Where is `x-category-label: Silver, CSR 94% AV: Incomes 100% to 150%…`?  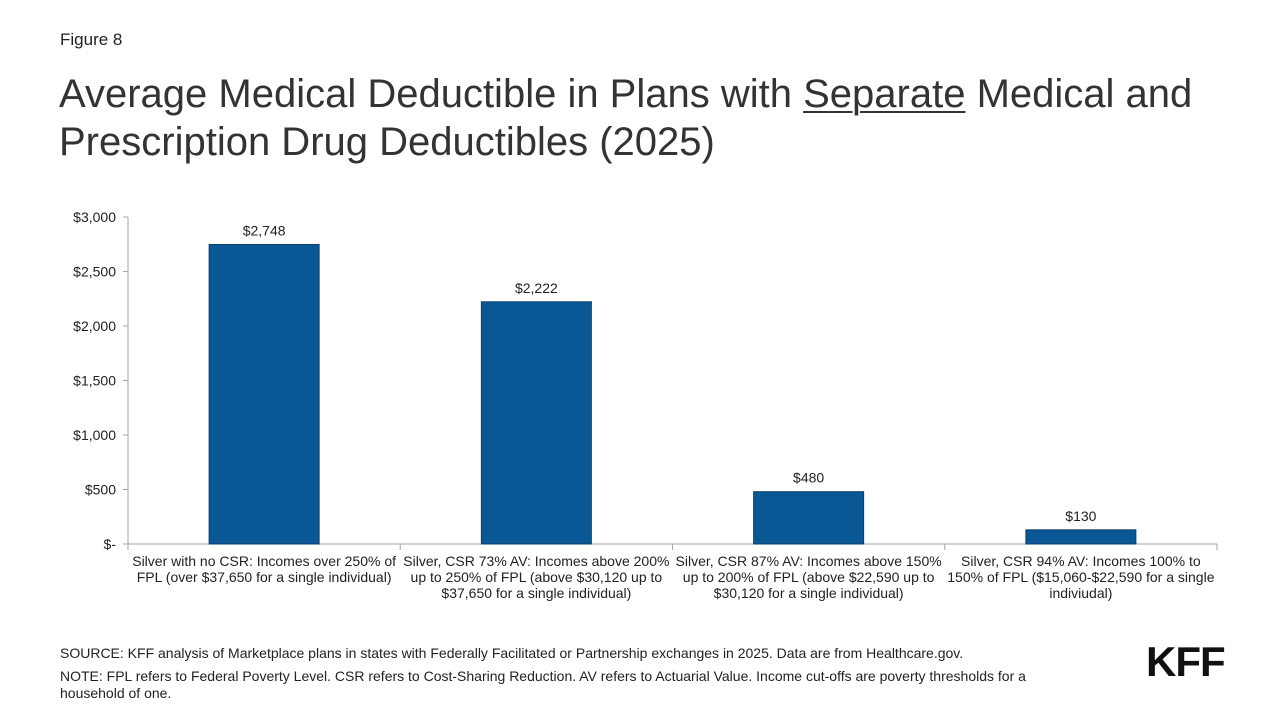 x-category-label: Silver, CSR 94% AV: Incomes 100% to 150%… is located at coordinates (1081, 577).